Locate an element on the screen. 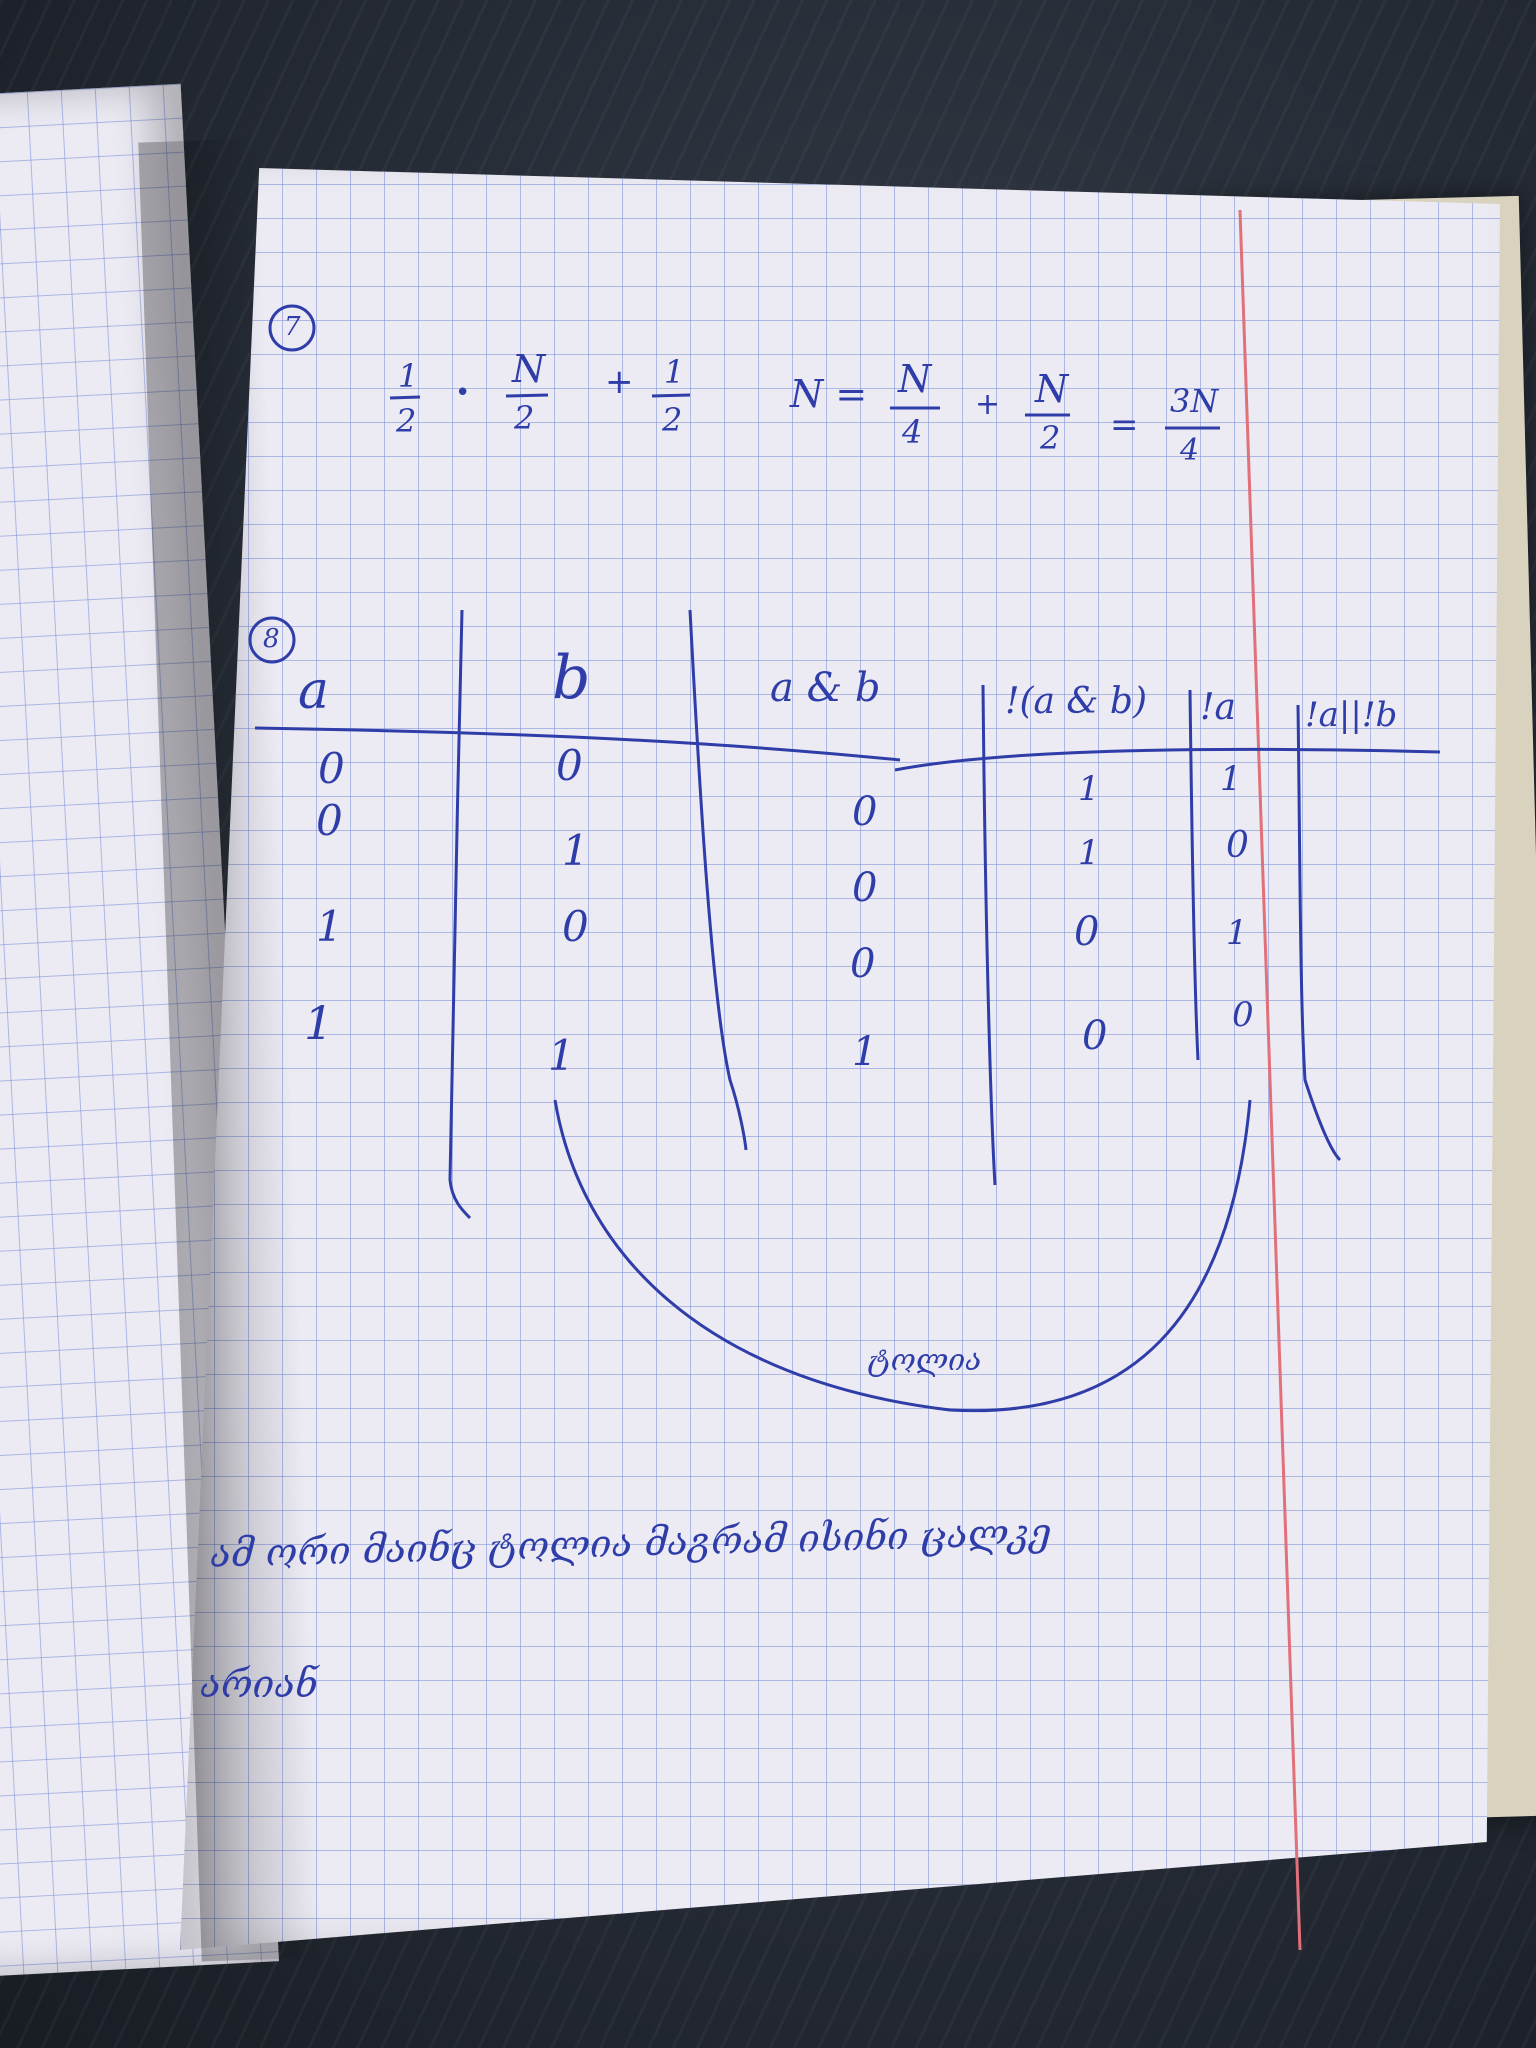 This screenshot has height=2048, width=1536. eq-term3-den: 2 is located at coordinates (672, 420).